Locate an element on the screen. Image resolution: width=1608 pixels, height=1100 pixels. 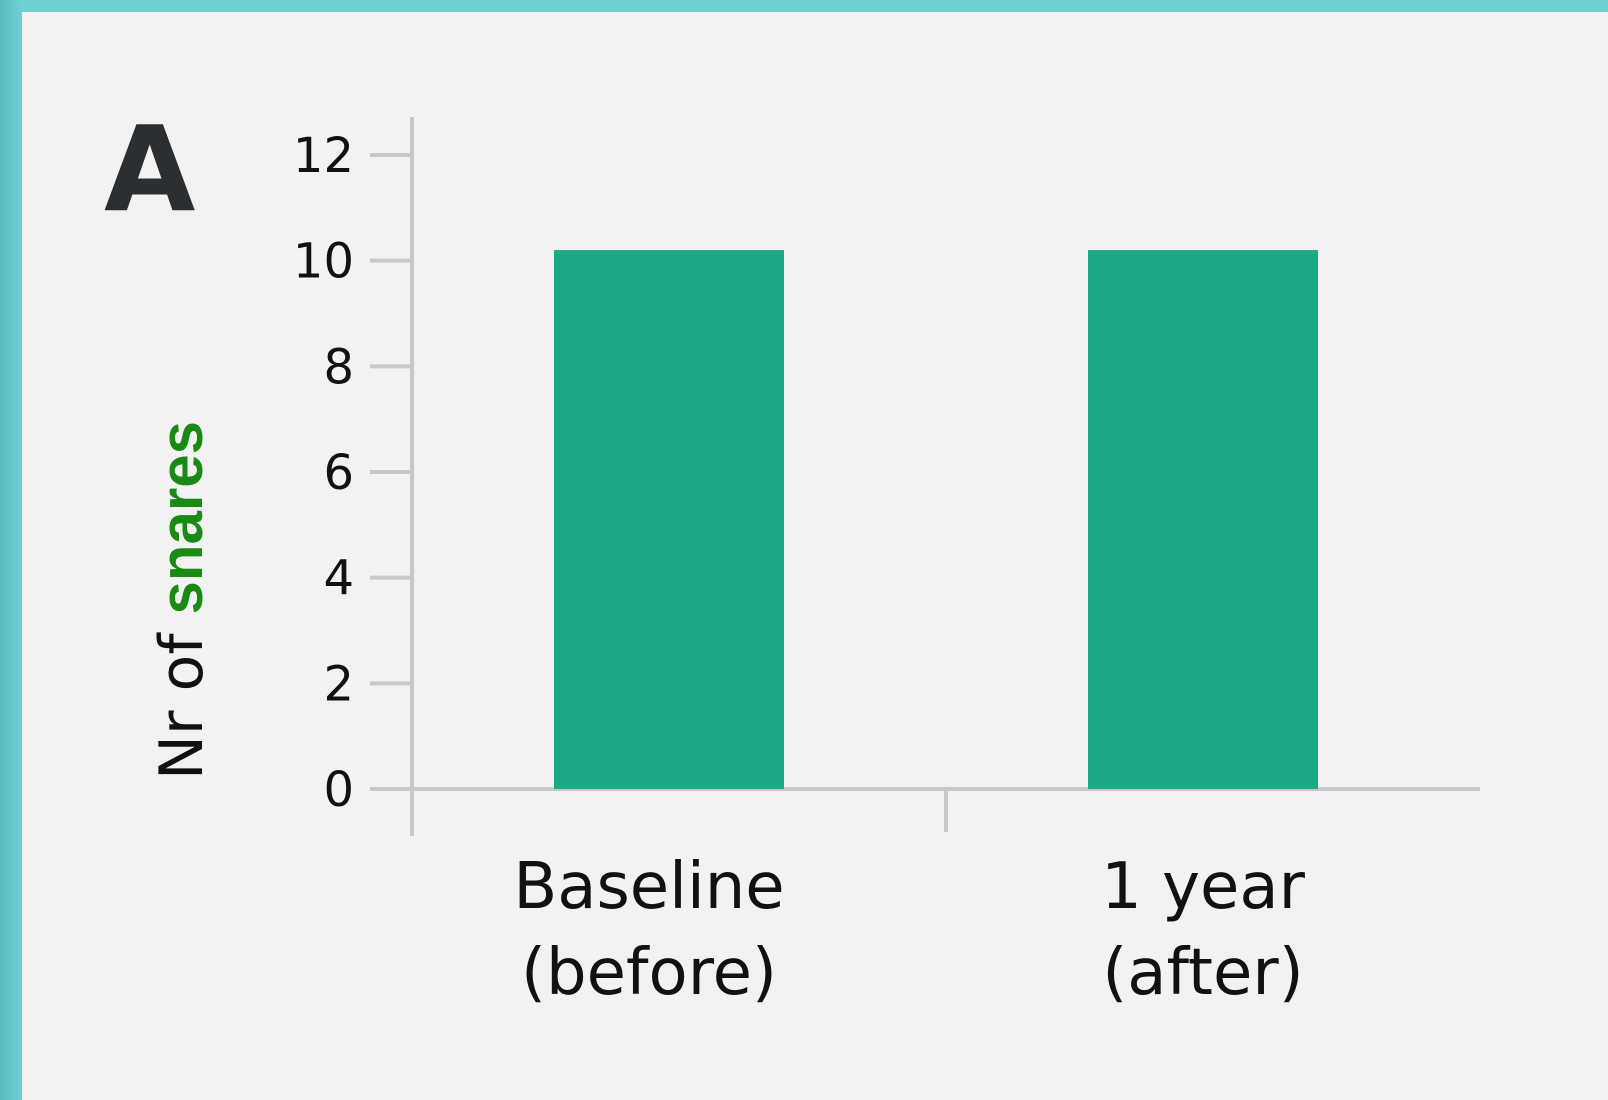
y-tick-label: 10 is located at coordinates (323, 262).